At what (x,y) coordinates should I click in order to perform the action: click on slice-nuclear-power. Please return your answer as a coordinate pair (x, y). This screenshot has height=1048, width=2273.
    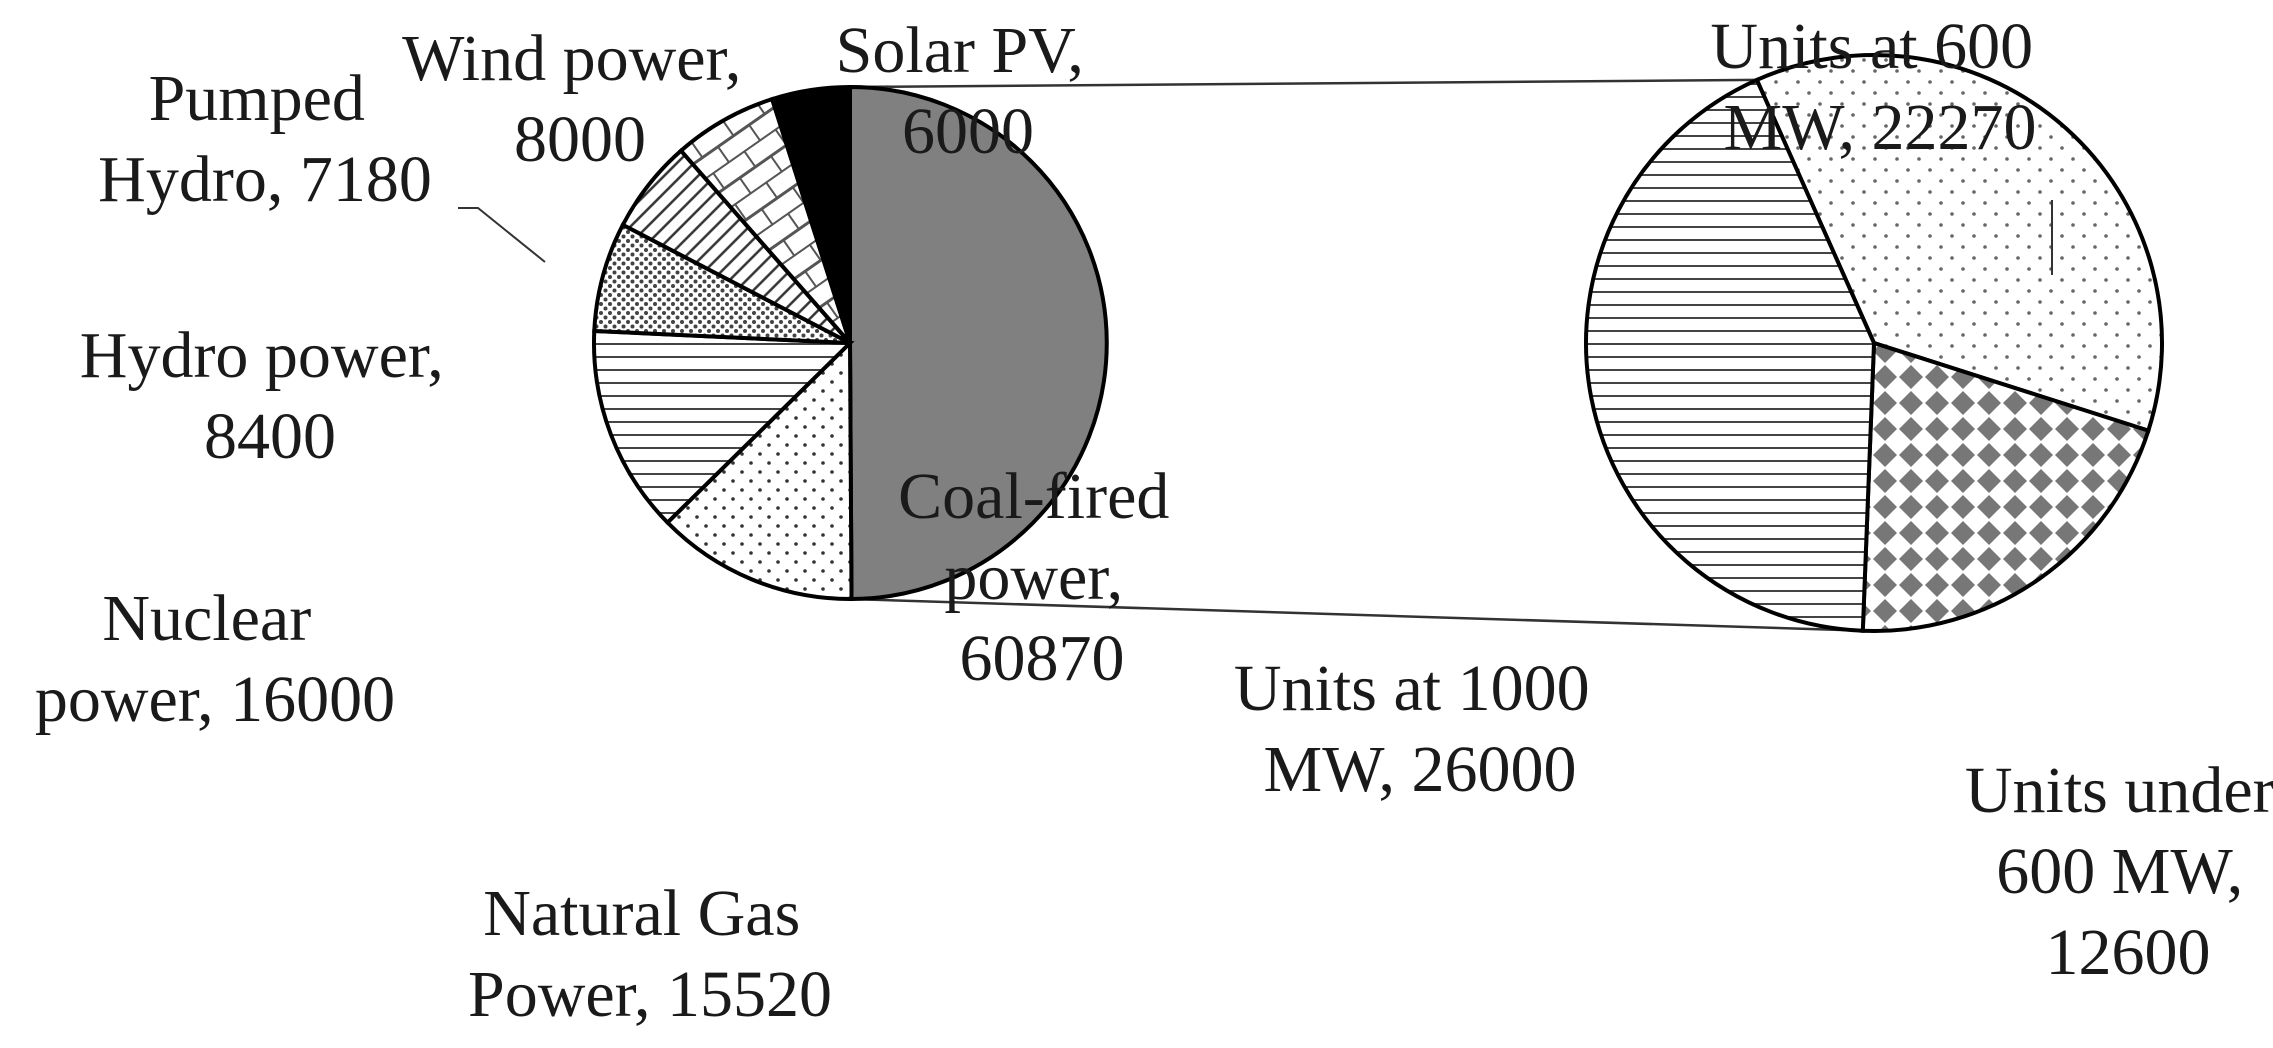
    Looking at the image, I should click on (723, 427).